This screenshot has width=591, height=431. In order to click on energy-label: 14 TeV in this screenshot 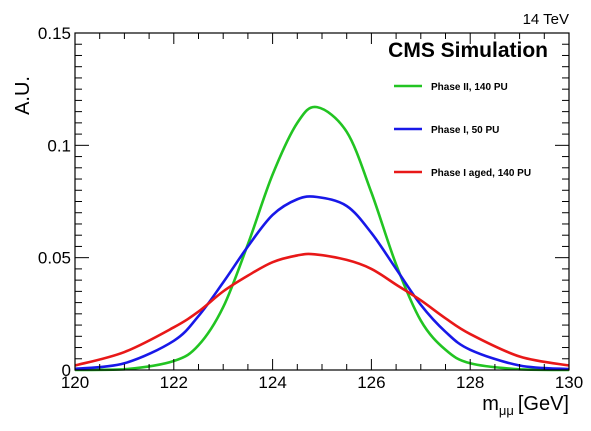, I will do `click(546, 19)`.